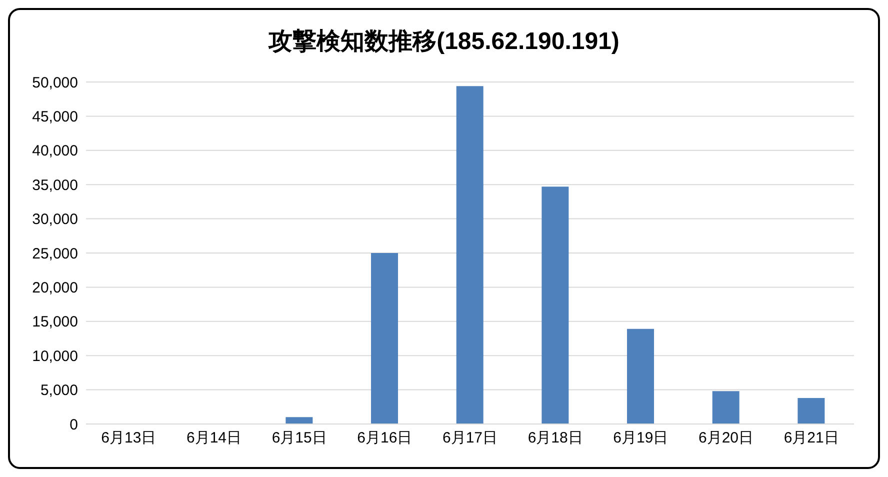 This screenshot has height=477, width=888. Describe the element at coordinates (811, 438) in the screenshot. I see `x-tick-label: 6月21日` at that location.